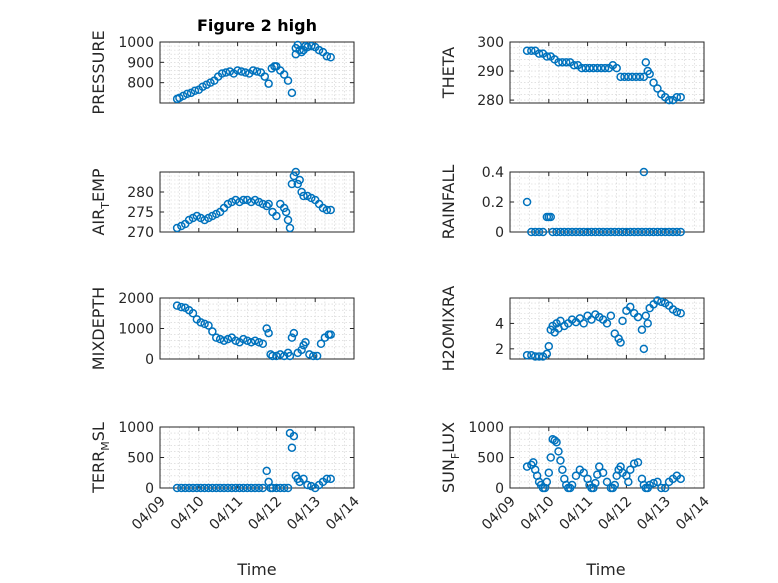 The width and height of the screenshot is (778, 583). I want to click on y-tick-label: 900, so click(140, 63).